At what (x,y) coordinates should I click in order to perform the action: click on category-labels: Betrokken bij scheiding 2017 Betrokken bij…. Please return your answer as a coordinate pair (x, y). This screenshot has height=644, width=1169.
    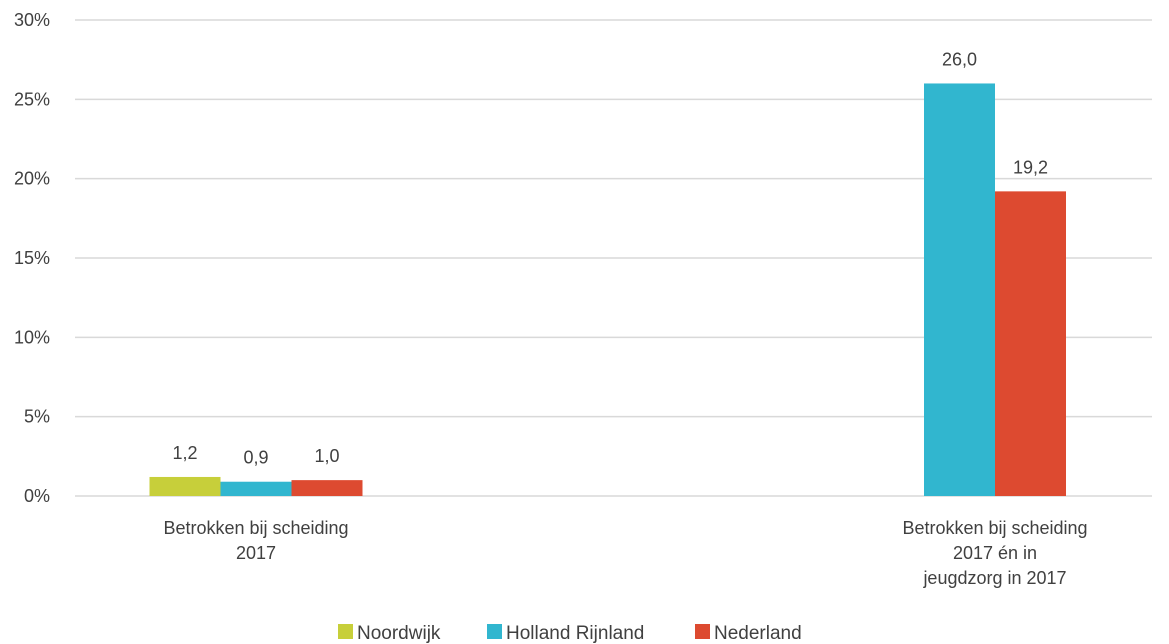
    Looking at the image, I should click on (625, 553).